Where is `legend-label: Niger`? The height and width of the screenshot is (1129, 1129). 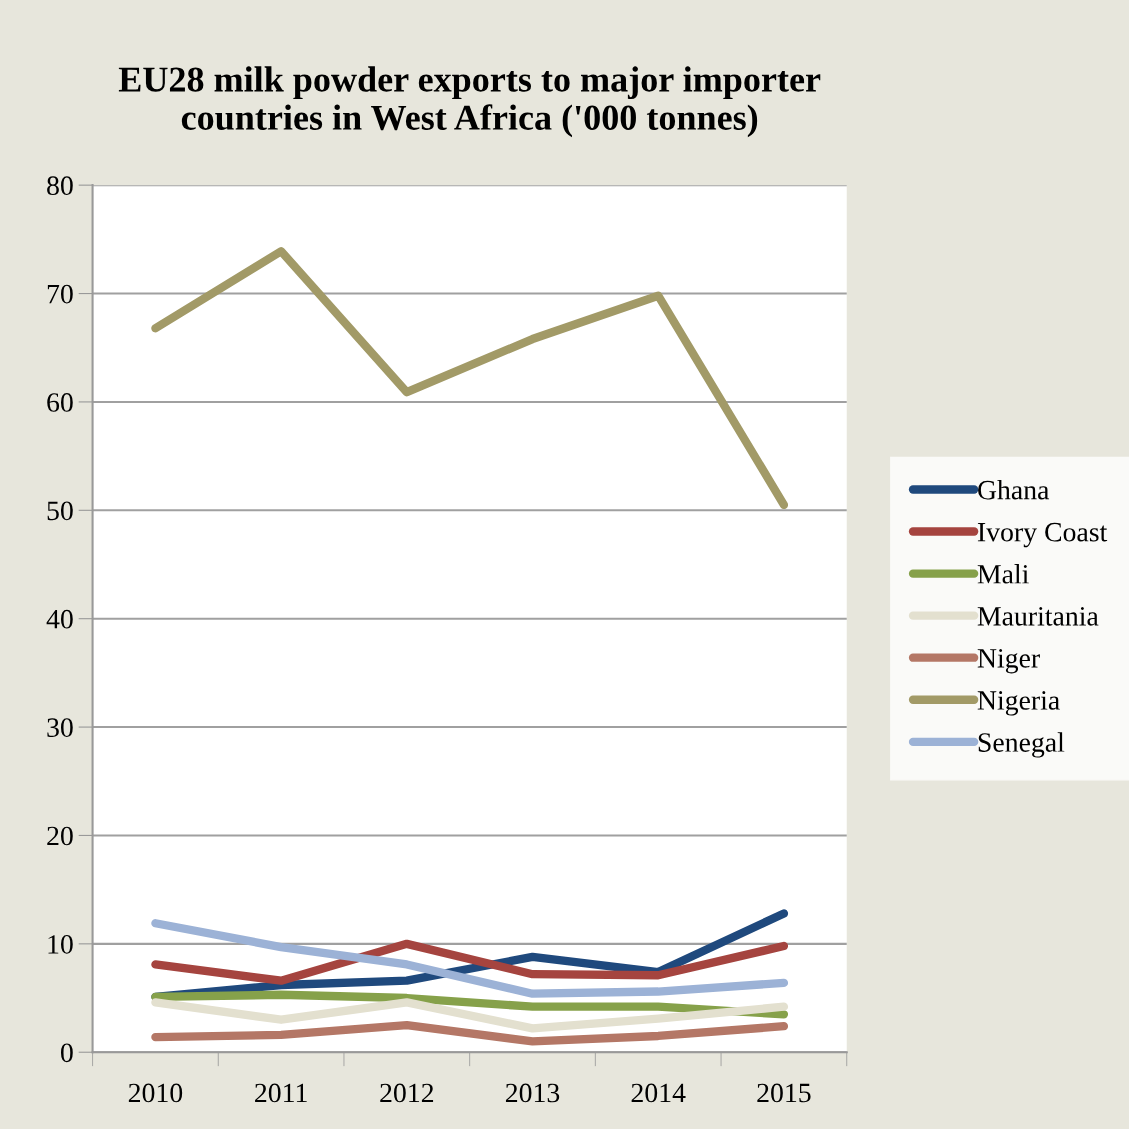 legend-label: Niger is located at coordinates (1008, 661).